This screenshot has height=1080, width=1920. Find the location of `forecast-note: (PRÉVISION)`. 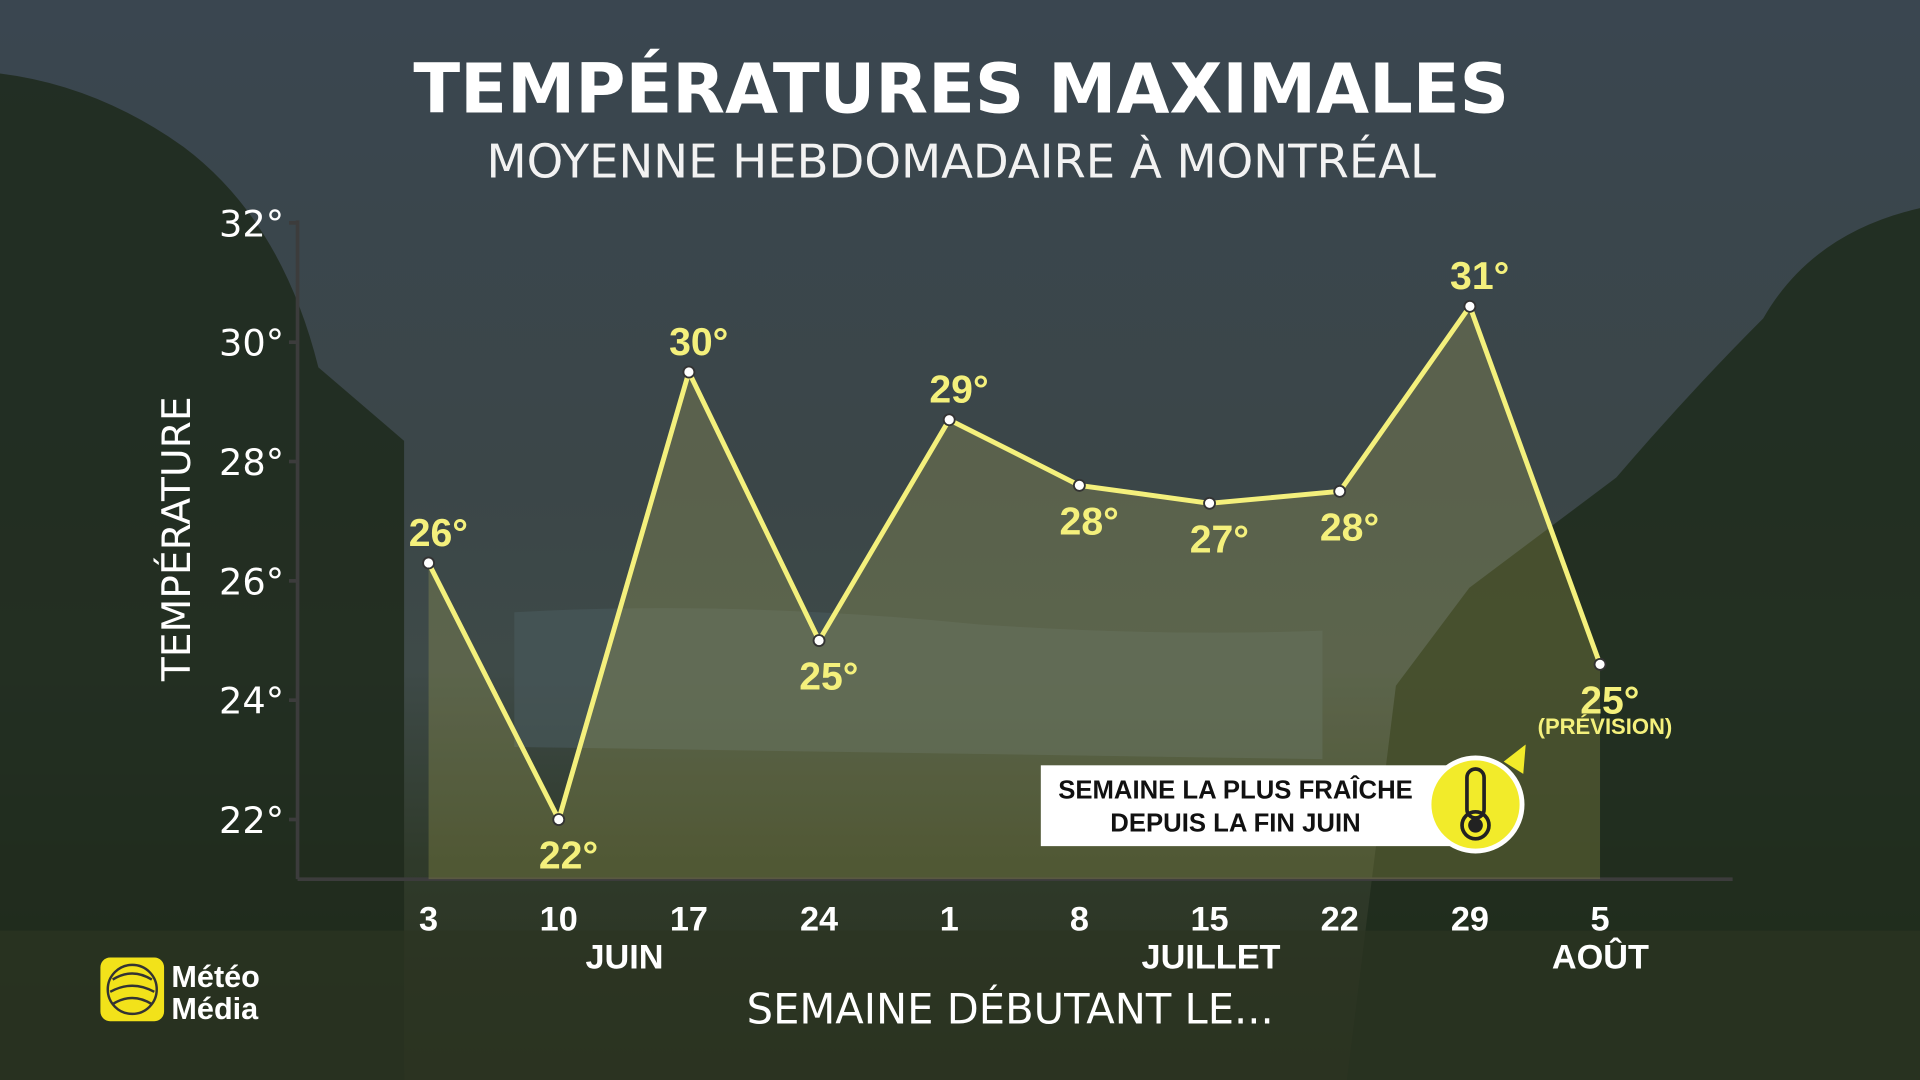

forecast-note: (PRÉVISION) is located at coordinates (1605, 726).